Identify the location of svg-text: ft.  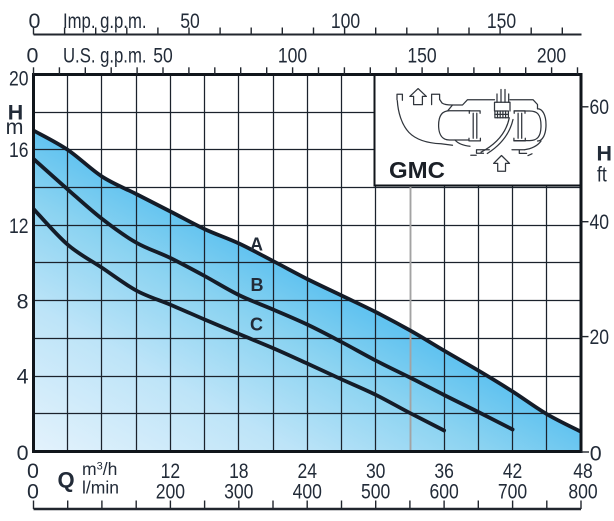
(602, 175).